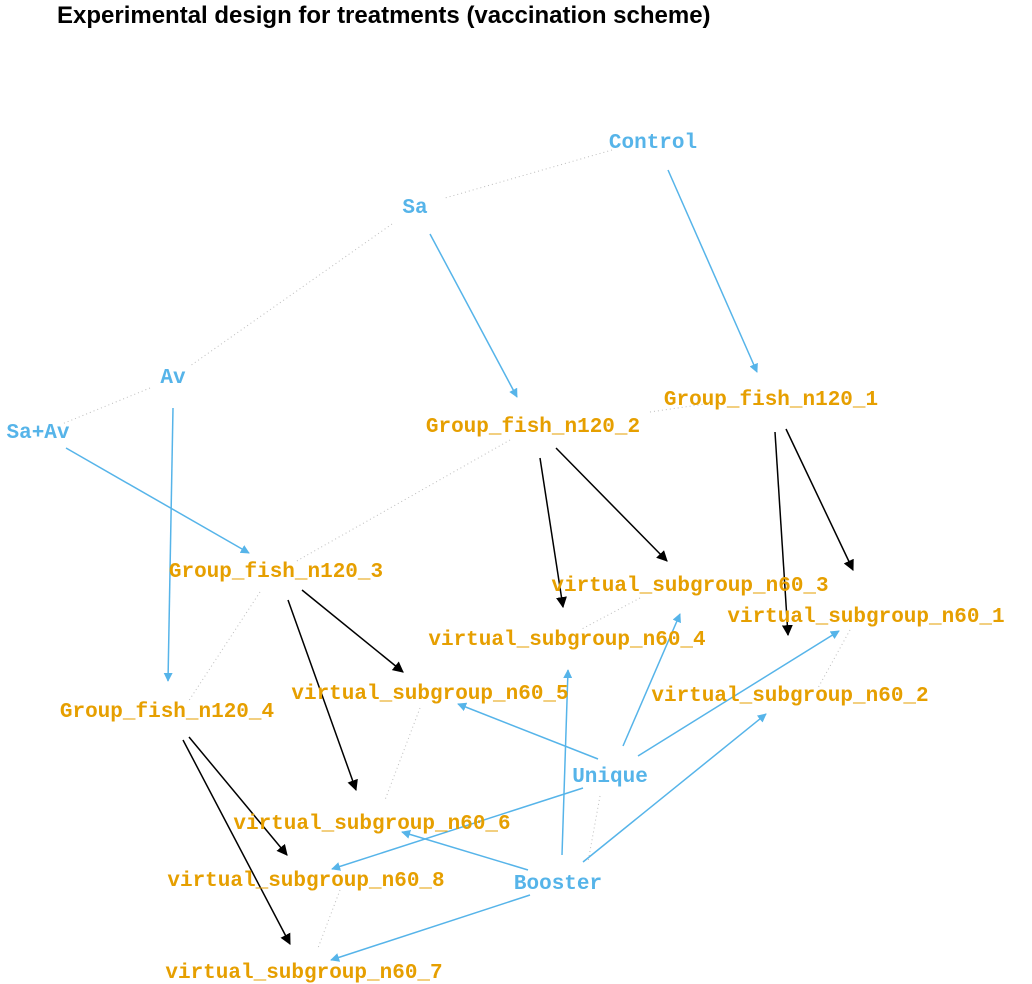 Image resolution: width=1032 pixels, height=984 pixels. Describe the element at coordinates (167, 712) in the screenshot. I see `node-group-fish-n120-4: Group_fish_n120_4` at that location.